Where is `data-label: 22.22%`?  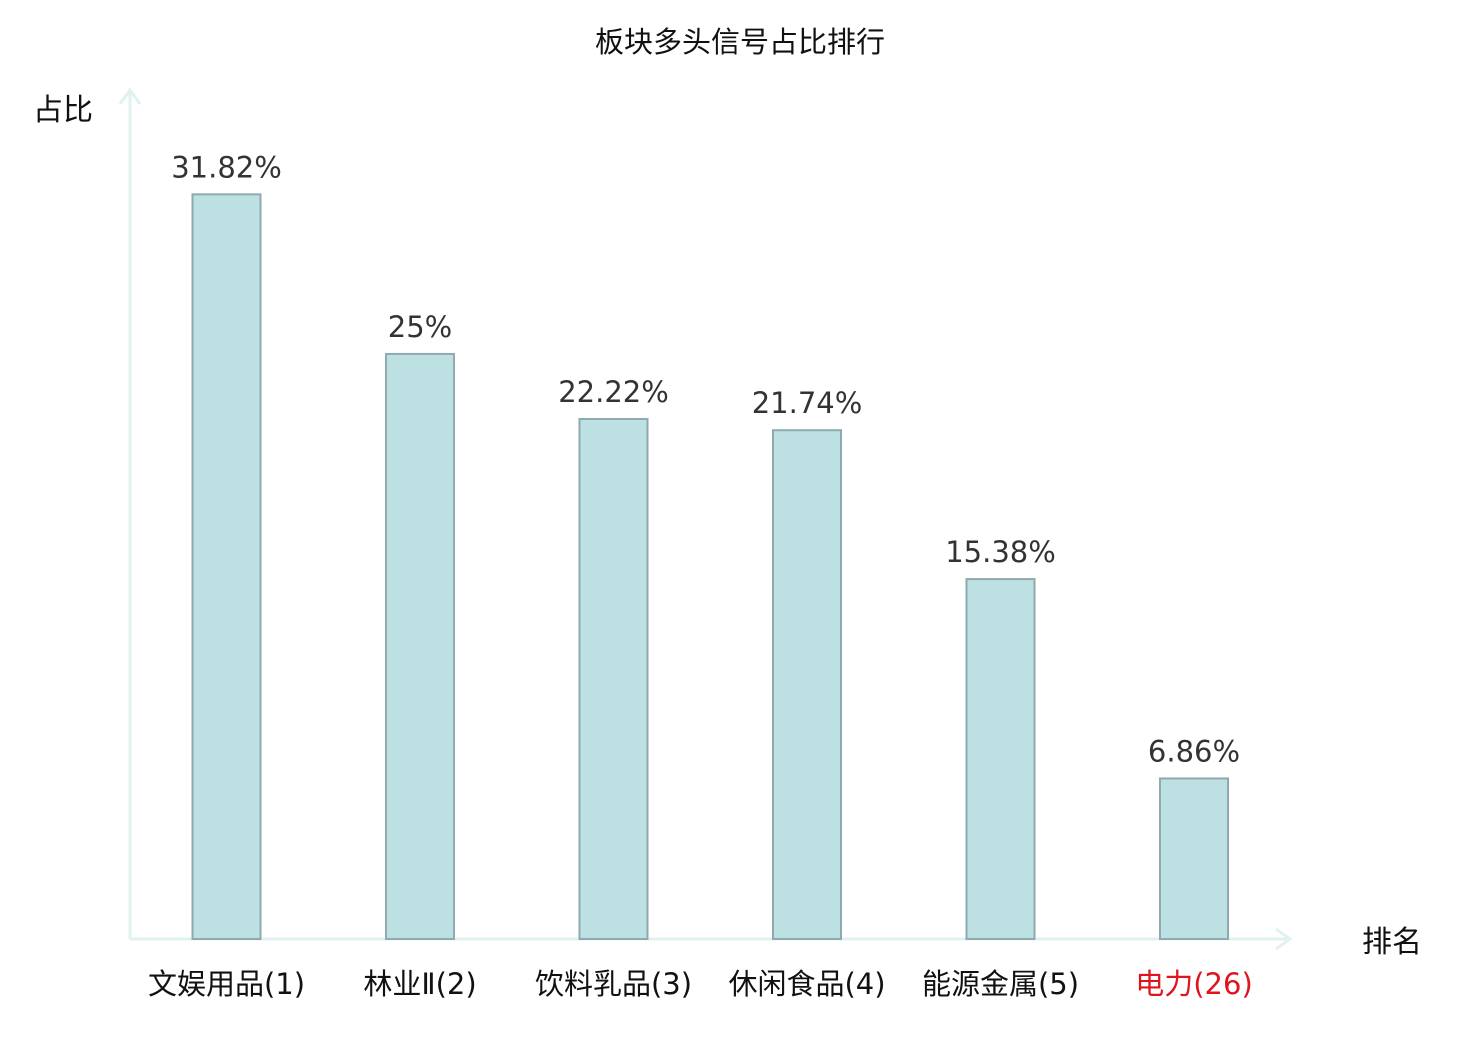 data-label: 22.22% is located at coordinates (613, 392).